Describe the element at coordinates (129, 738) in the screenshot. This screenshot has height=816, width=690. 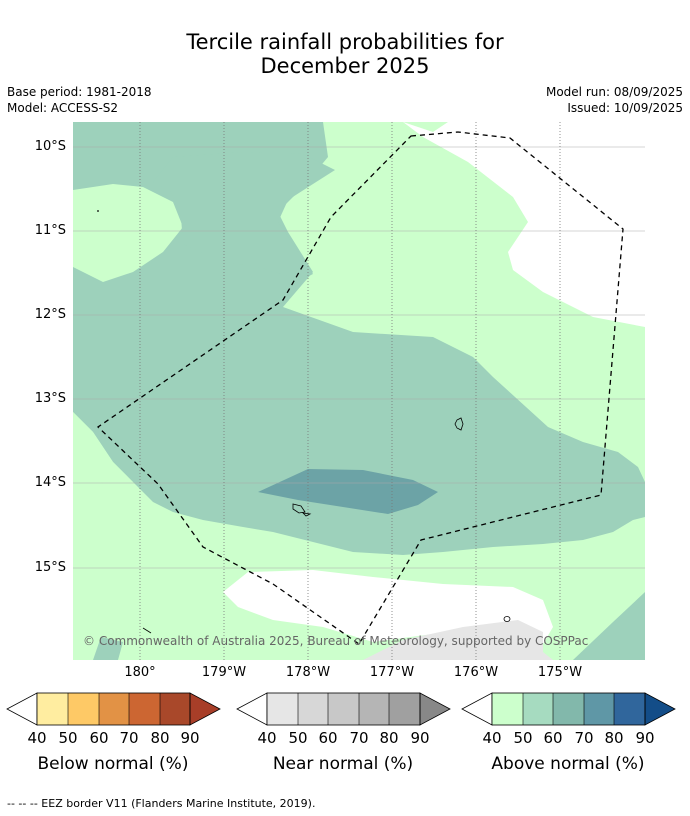
I see `below-tick-70: 70` at that location.